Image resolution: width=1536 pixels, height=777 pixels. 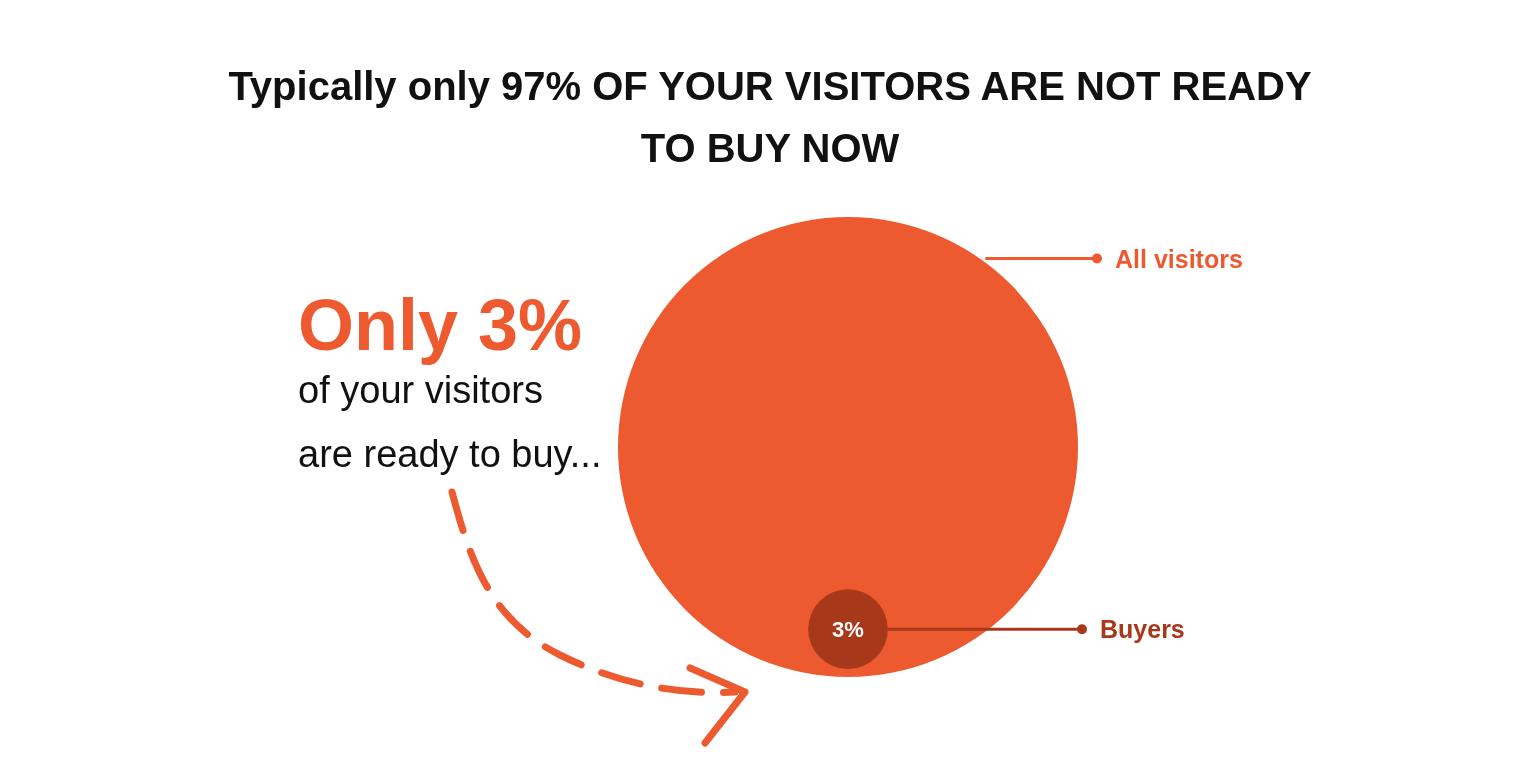 I want to click on data-label: 3%, so click(x=848, y=630).